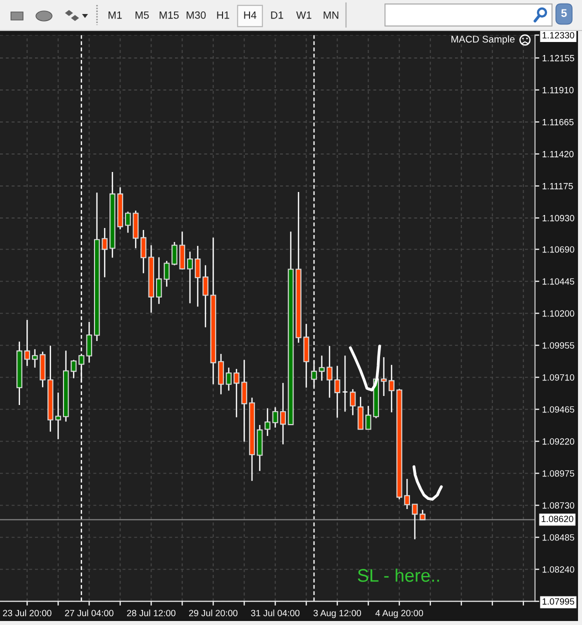  Describe the element at coordinates (558, 409) in the screenshot. I see `y-tick-label: 1.09465` at that location.